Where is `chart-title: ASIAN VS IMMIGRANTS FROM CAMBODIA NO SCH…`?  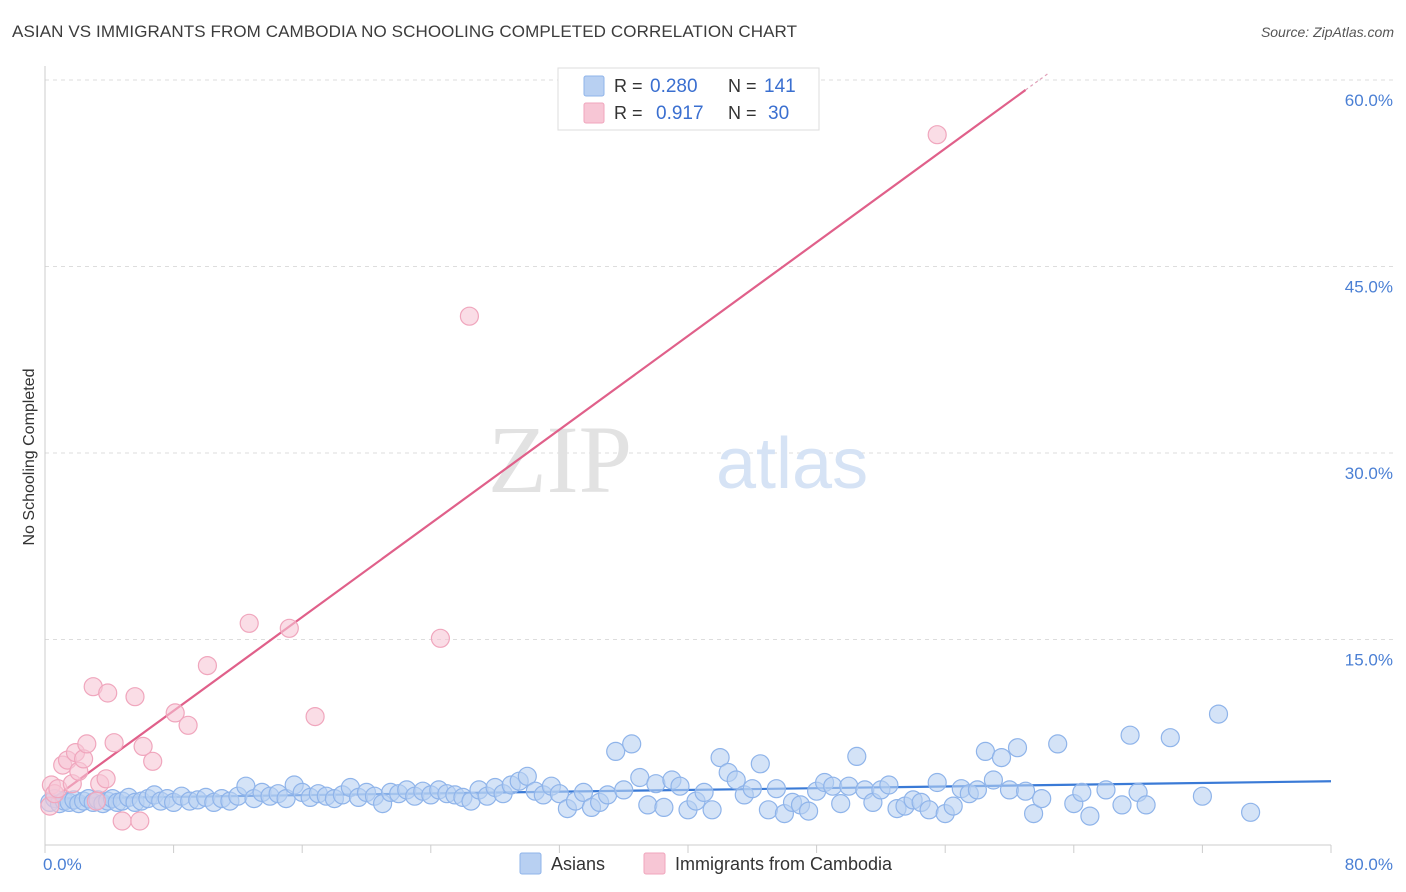 chart-title: ASIAN VS IMMIGRANTS FROM CAMBODIA NO SCH… is located at coordinates (405, 31).